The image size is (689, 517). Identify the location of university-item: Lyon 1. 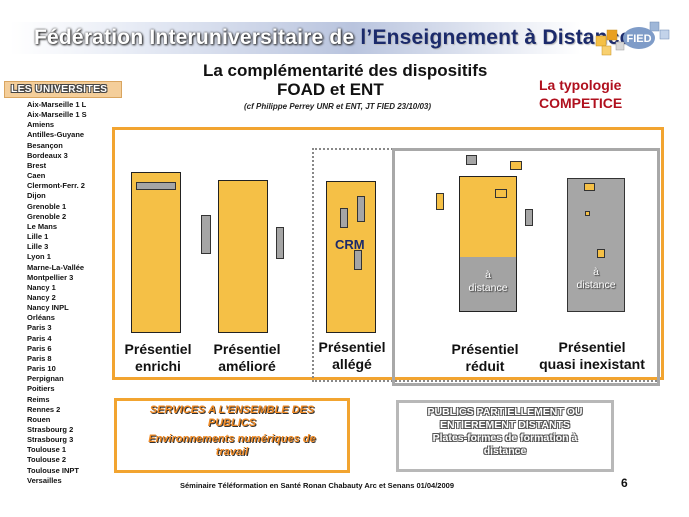
(39, 257).